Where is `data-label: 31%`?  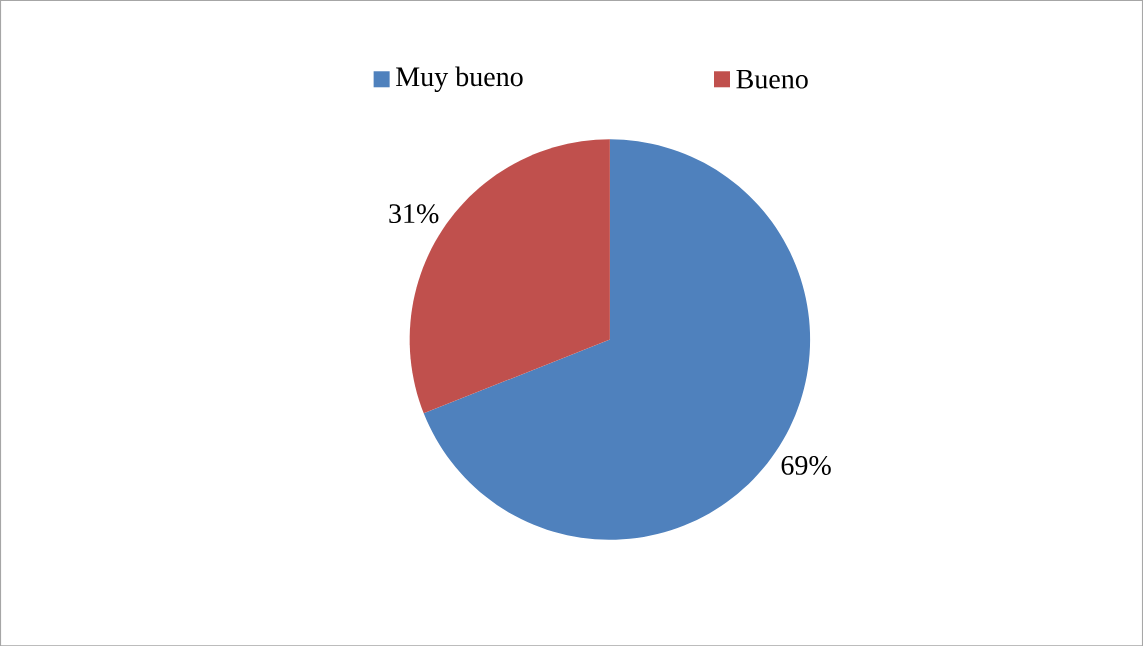
data-label: 31% is located at coordinates (414, 213).